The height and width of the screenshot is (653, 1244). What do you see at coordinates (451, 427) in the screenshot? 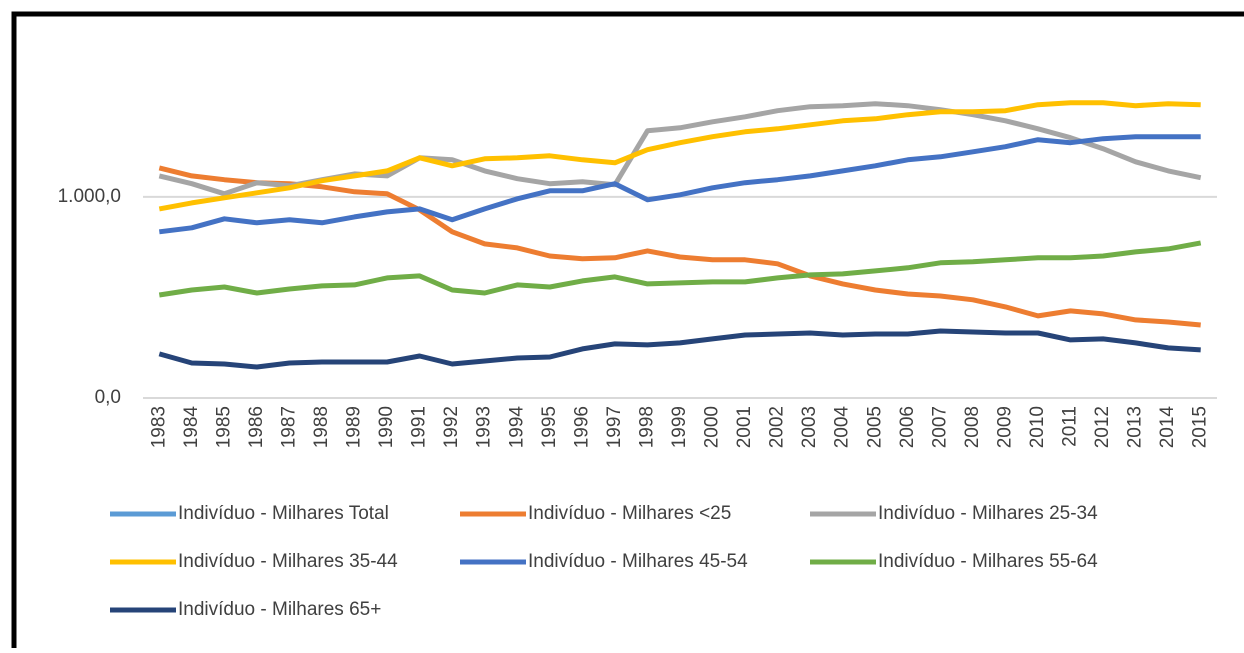
I see `x-tick-label: 1992` at bounding box center [451, 427].